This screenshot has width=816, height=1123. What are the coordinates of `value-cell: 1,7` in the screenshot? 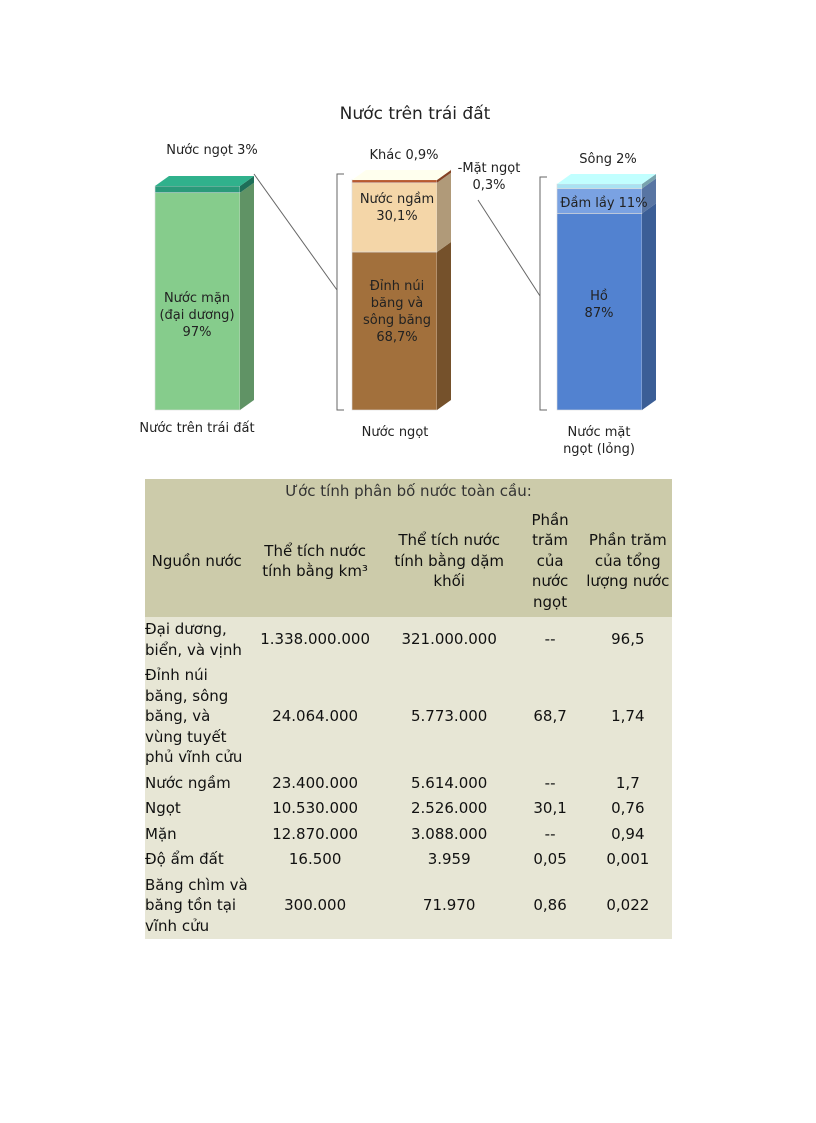 It's located at (627, 783).